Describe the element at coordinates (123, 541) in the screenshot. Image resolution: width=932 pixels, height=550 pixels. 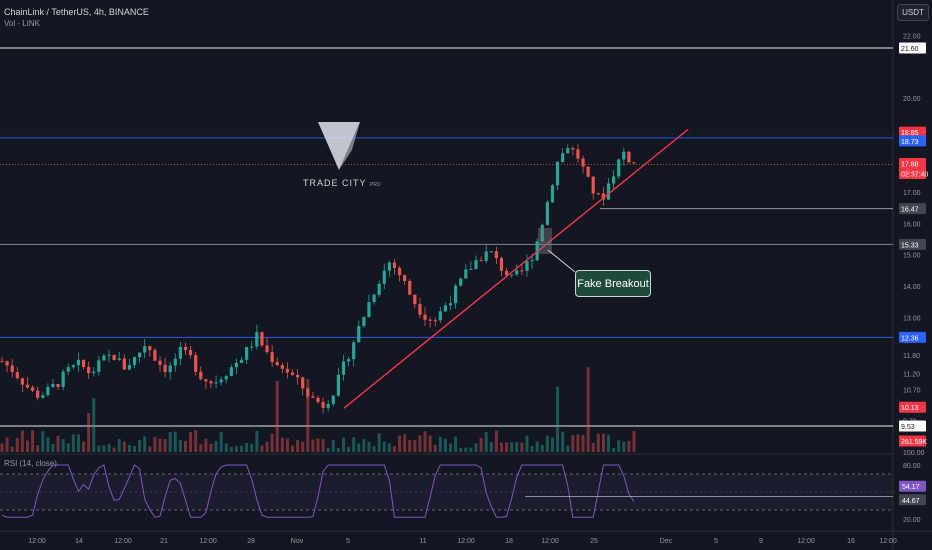
I see `x-tick-label: 12:00` at that location.